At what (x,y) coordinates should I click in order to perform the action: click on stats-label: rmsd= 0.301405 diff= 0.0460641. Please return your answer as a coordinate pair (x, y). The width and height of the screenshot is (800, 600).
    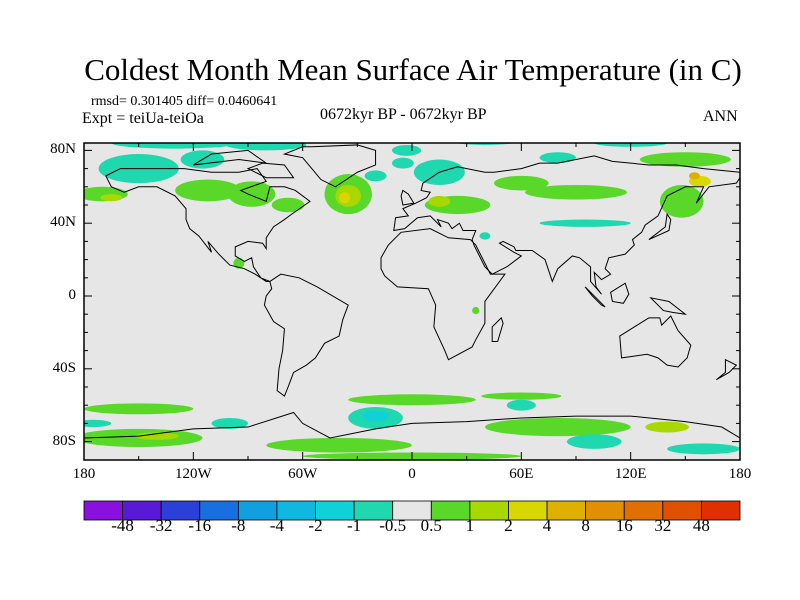
    Looking at the image, I should click on (184, 101).